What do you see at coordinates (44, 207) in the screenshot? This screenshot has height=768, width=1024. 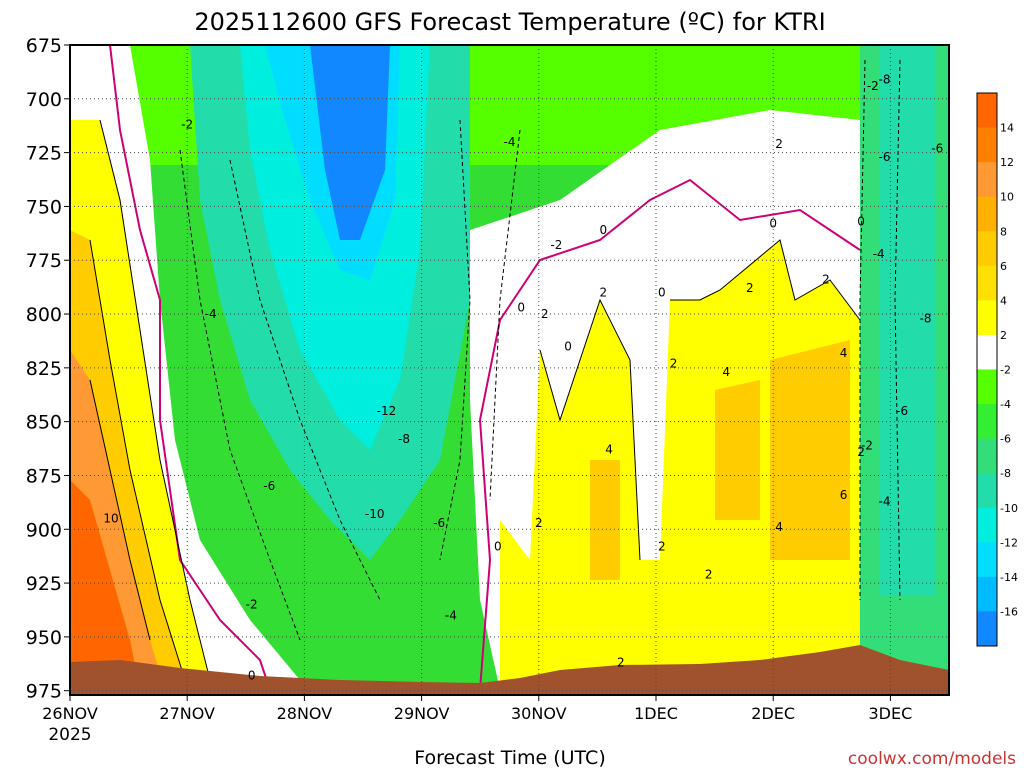 I see `y-tick-label: 750` at bounding box center [44, 207].